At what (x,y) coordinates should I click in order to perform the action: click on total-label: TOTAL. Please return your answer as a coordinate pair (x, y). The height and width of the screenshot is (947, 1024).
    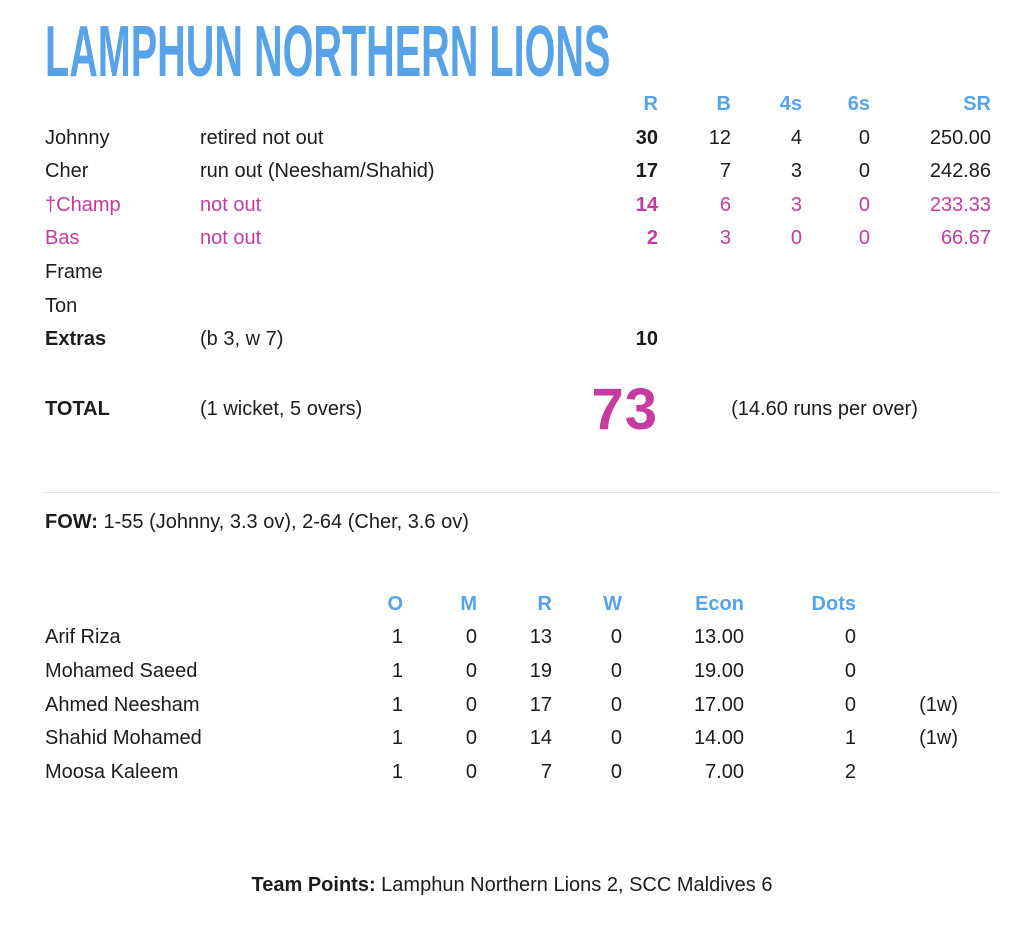
    Looking at the image, I should click on (77, 409).